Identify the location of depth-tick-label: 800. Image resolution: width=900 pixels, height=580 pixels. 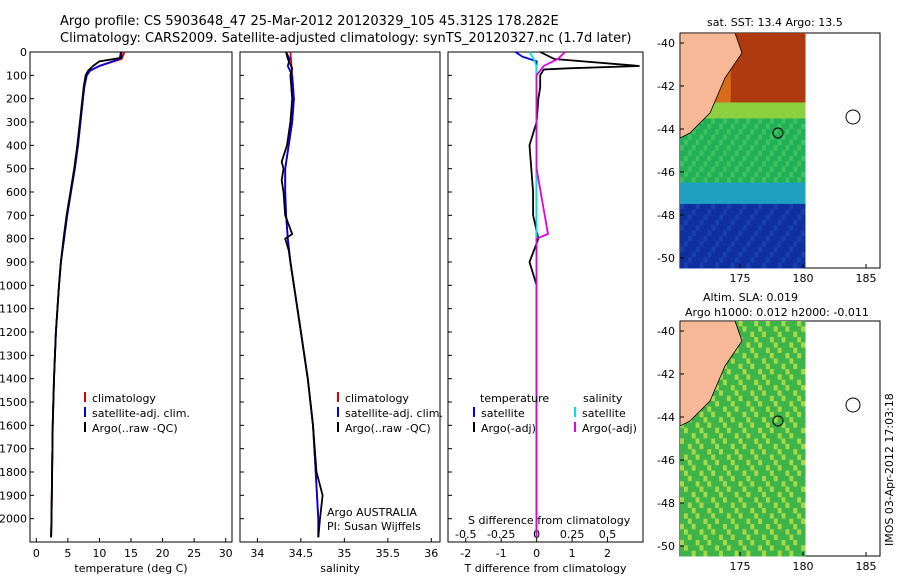
(16, 239).